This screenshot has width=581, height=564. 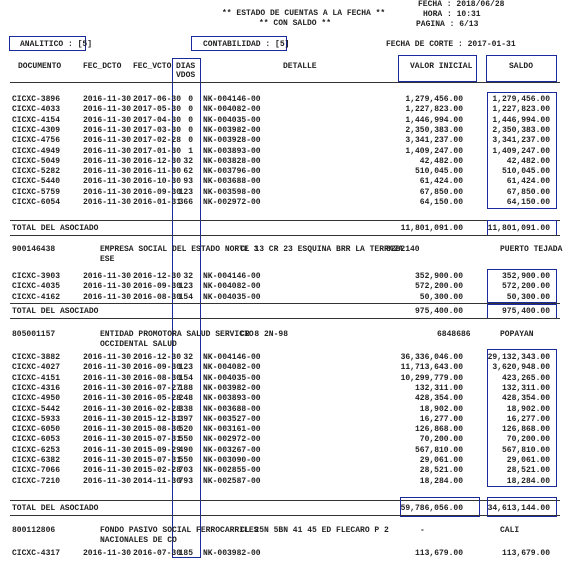 What do you see at coordinates (36, 553) in the screenshot?
I see `cell: CICXC-4317` at bounding box center [36, 553].